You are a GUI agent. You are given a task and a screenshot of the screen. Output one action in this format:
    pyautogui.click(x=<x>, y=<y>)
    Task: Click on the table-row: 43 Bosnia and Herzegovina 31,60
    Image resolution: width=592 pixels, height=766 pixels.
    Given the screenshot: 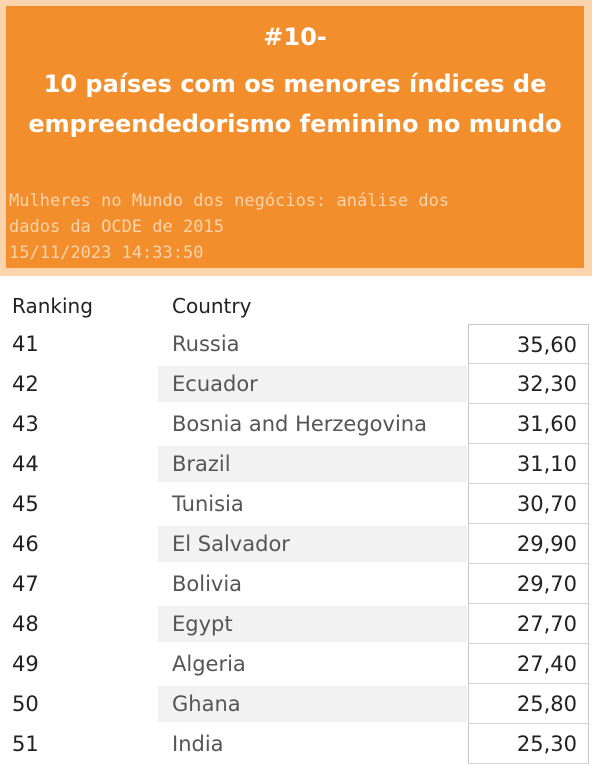 What is the action you would take?
    pyautogui.click(x=296, y=424)
    